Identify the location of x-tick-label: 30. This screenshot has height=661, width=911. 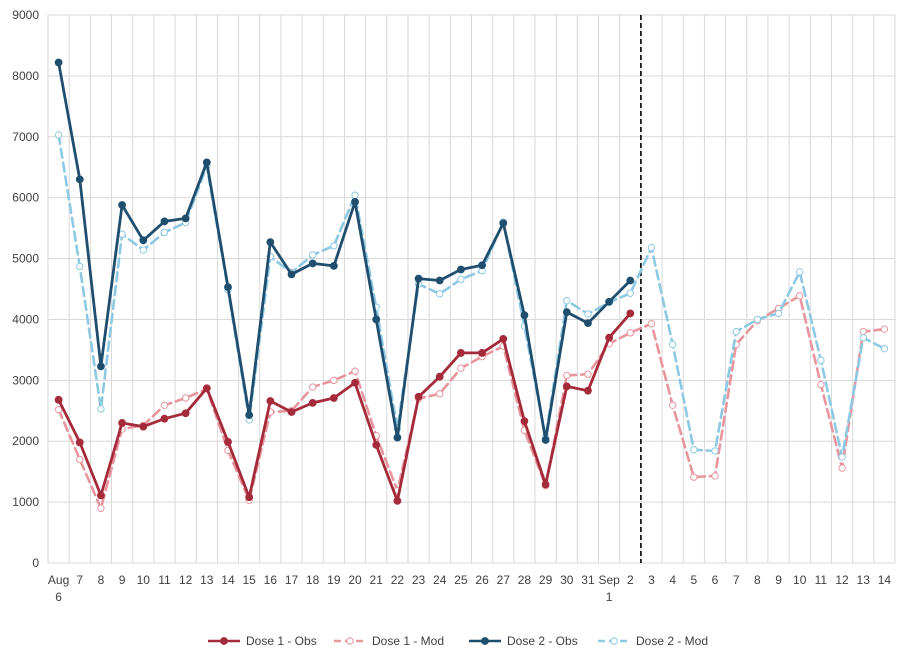
(567, 580).